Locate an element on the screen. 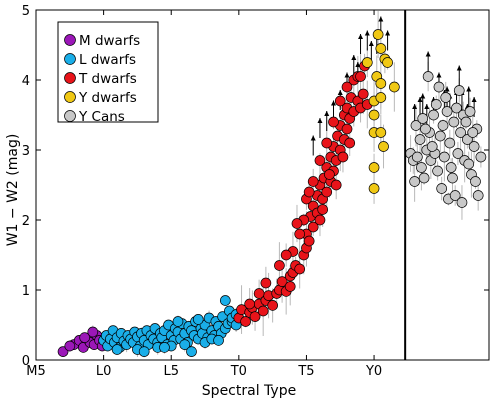 This screenshot has width=499, height=403. y-tick-label: 3 is located at coordinates (26, 151).